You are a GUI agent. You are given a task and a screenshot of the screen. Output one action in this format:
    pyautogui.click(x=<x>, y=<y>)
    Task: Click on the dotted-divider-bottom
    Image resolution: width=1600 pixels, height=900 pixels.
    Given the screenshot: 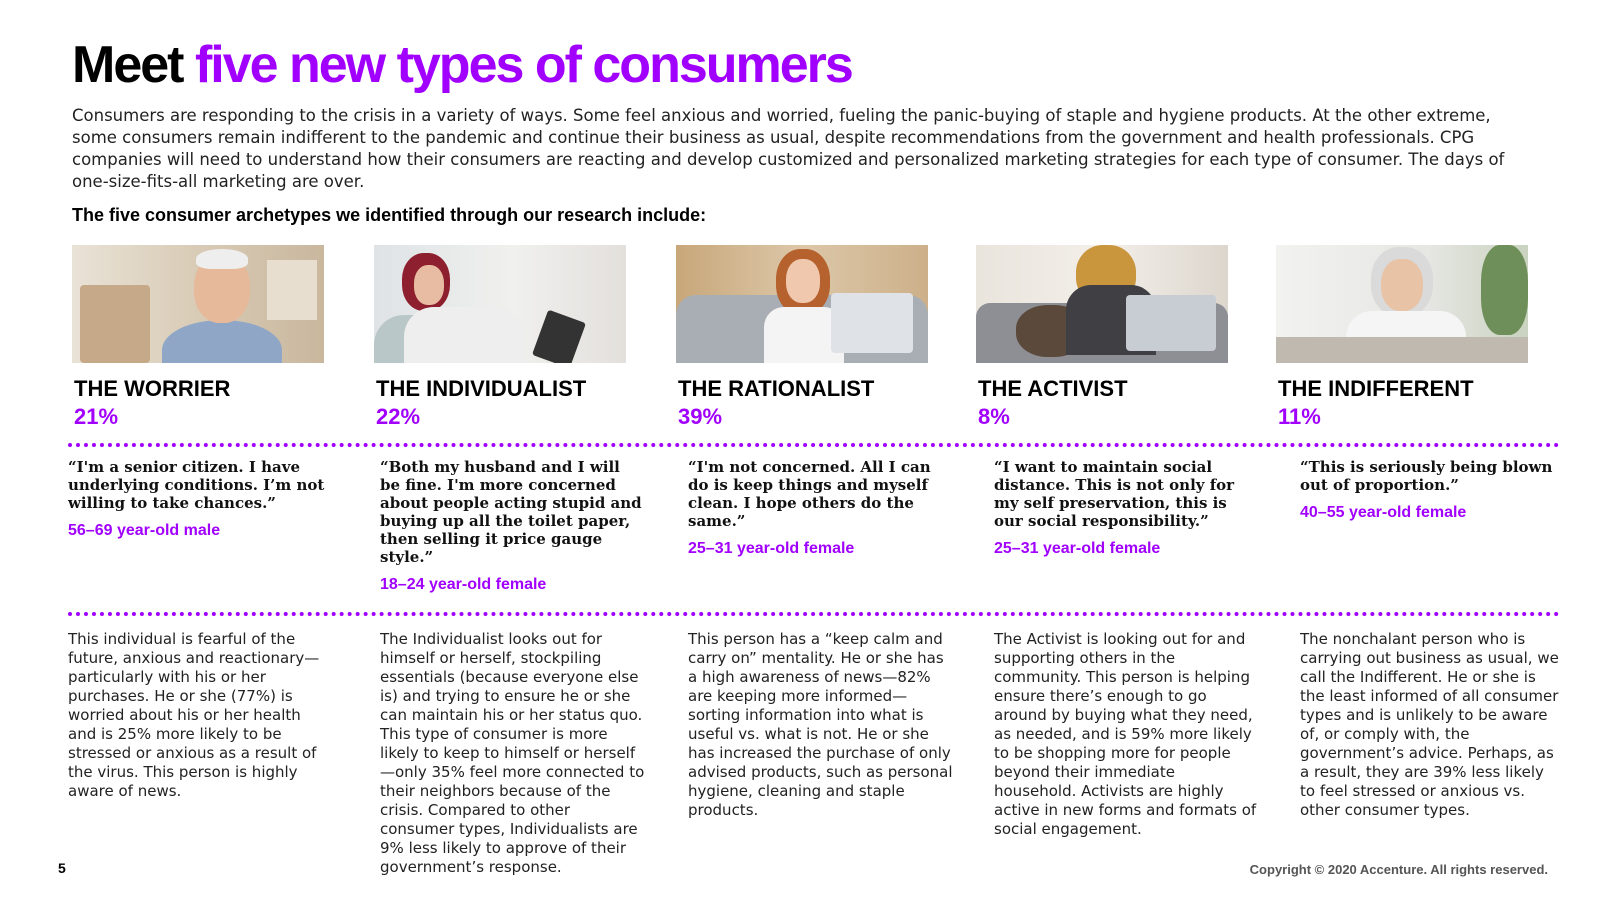 What is the action you would take?
    pyautogui.click(x=814, y=614)
    